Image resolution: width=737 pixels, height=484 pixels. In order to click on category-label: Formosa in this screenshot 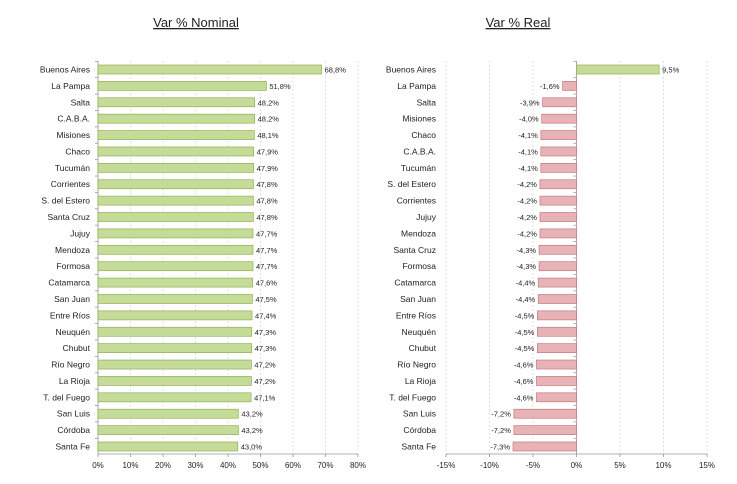, I will do `click(73, 266)`.